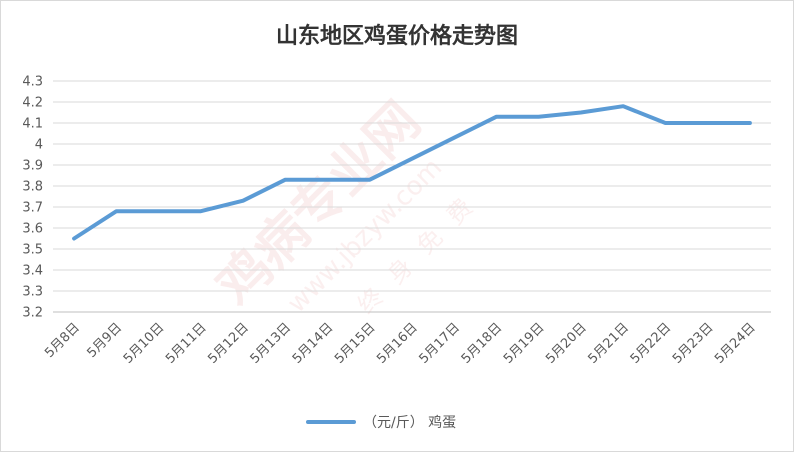 This screenshot has height=452, width=794. I want to click on y-tick-label: 4, so click(39, 145).